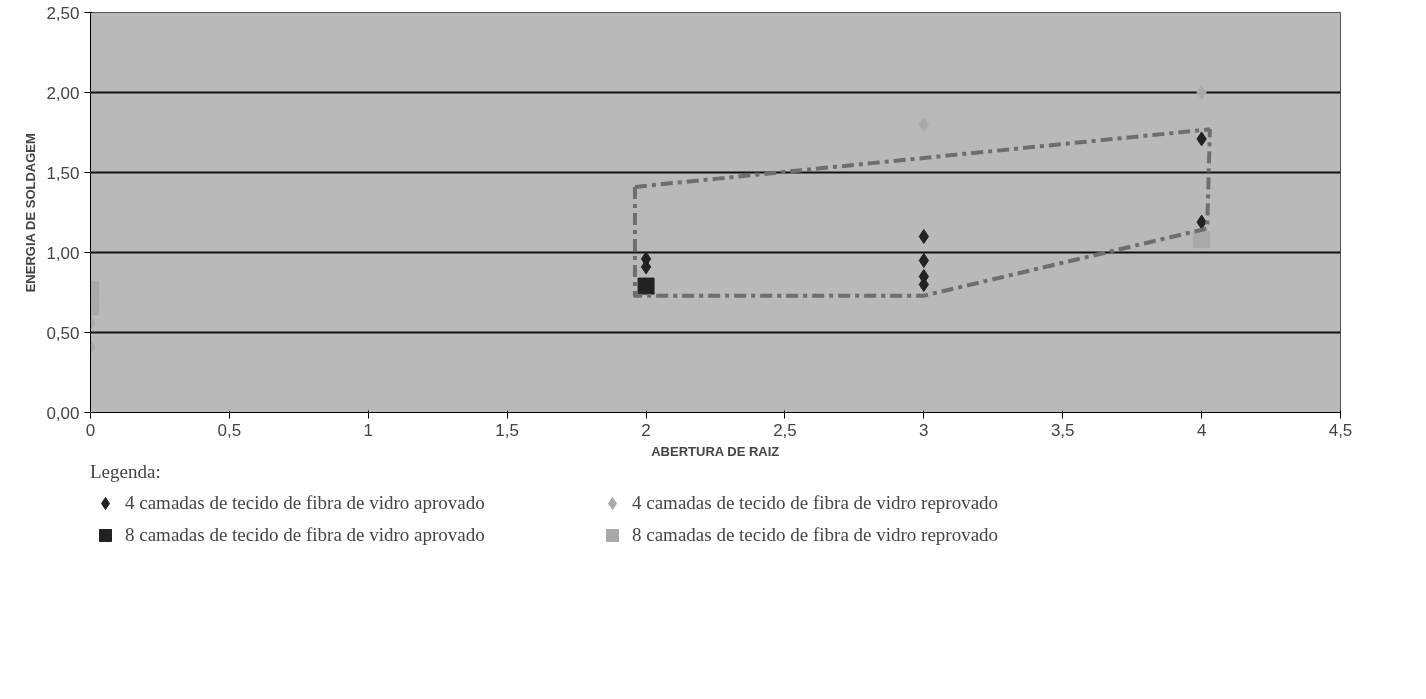 The image size is (1426, 699). I want to click on x-tick-label: 4,5, so click(1340, 430).